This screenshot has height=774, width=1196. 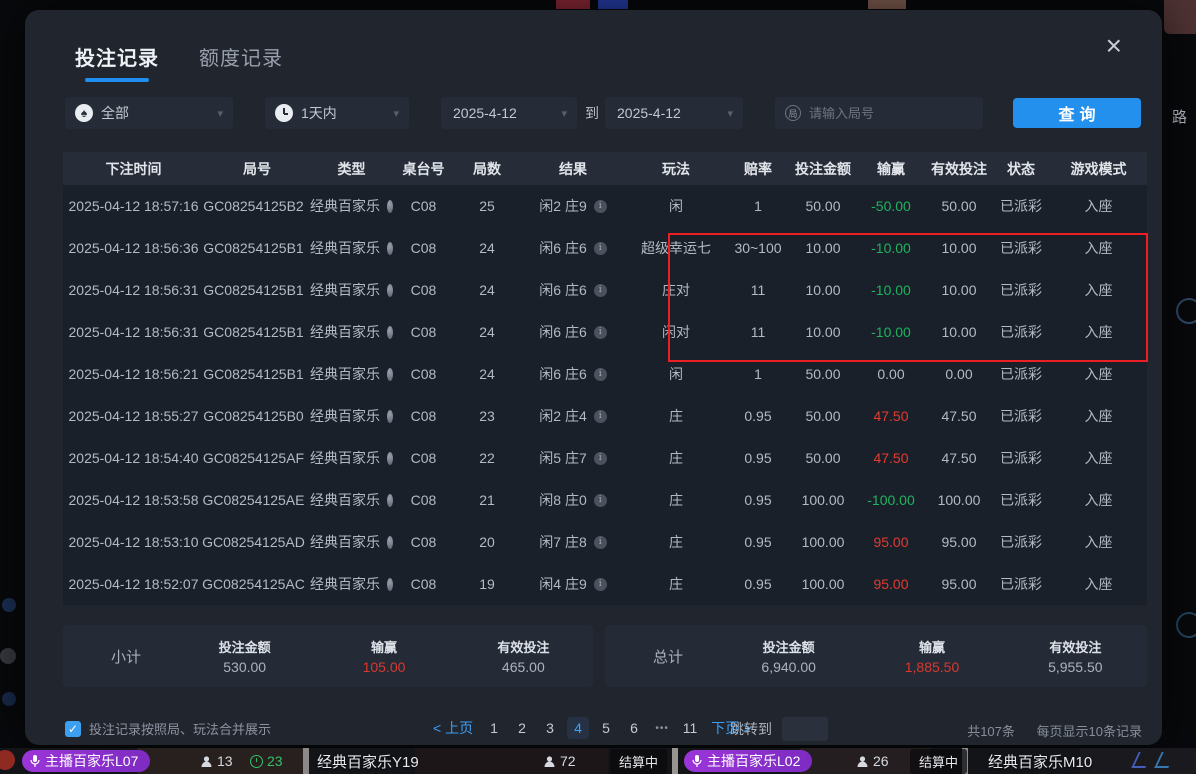 What do you see at coordinates (600, 458) in the screenshot?
I see `info-icon: i` at bounding box center [600, 458].